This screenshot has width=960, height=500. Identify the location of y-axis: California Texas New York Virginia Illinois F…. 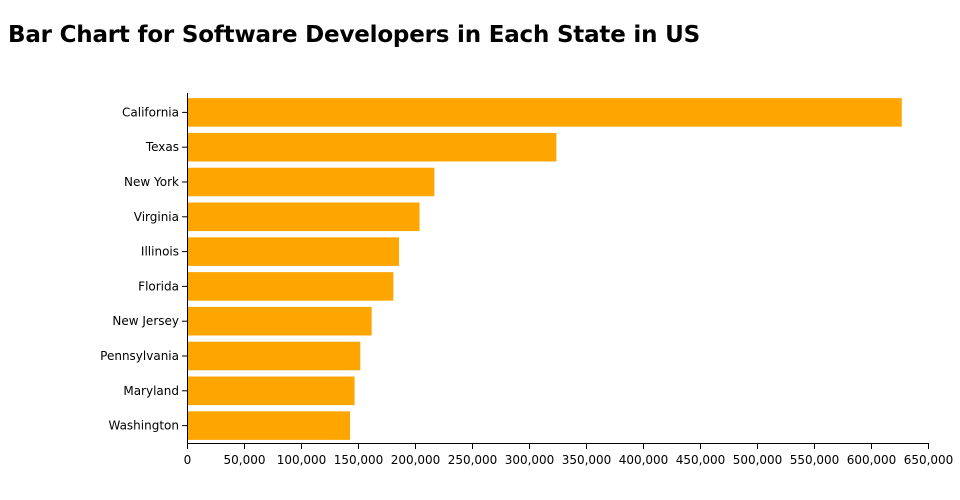
(144, 268).